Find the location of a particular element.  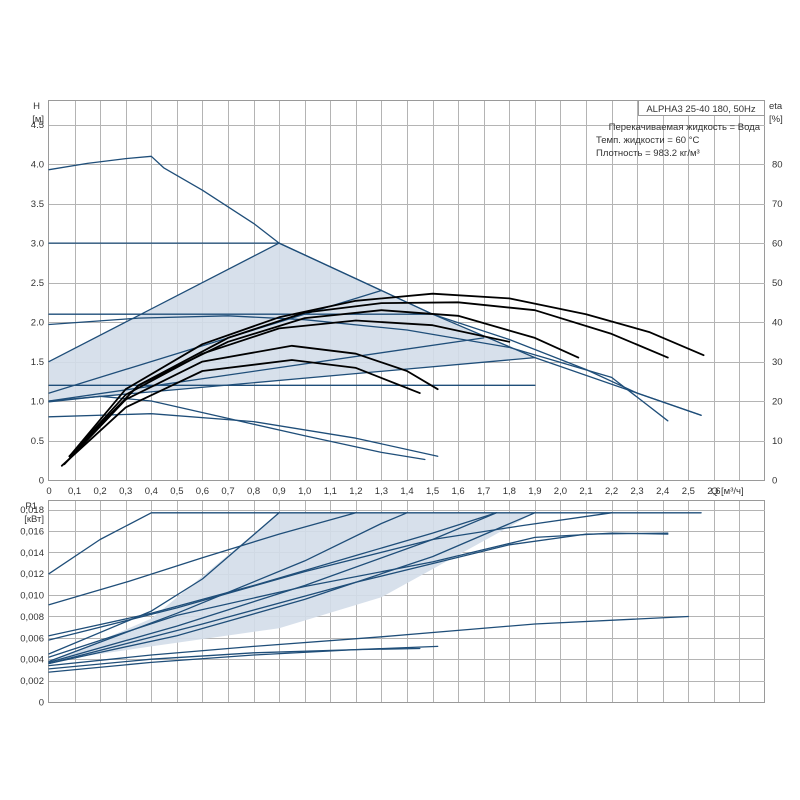

flow-tick-label: 2,6 is located at coordinates (713, 491).